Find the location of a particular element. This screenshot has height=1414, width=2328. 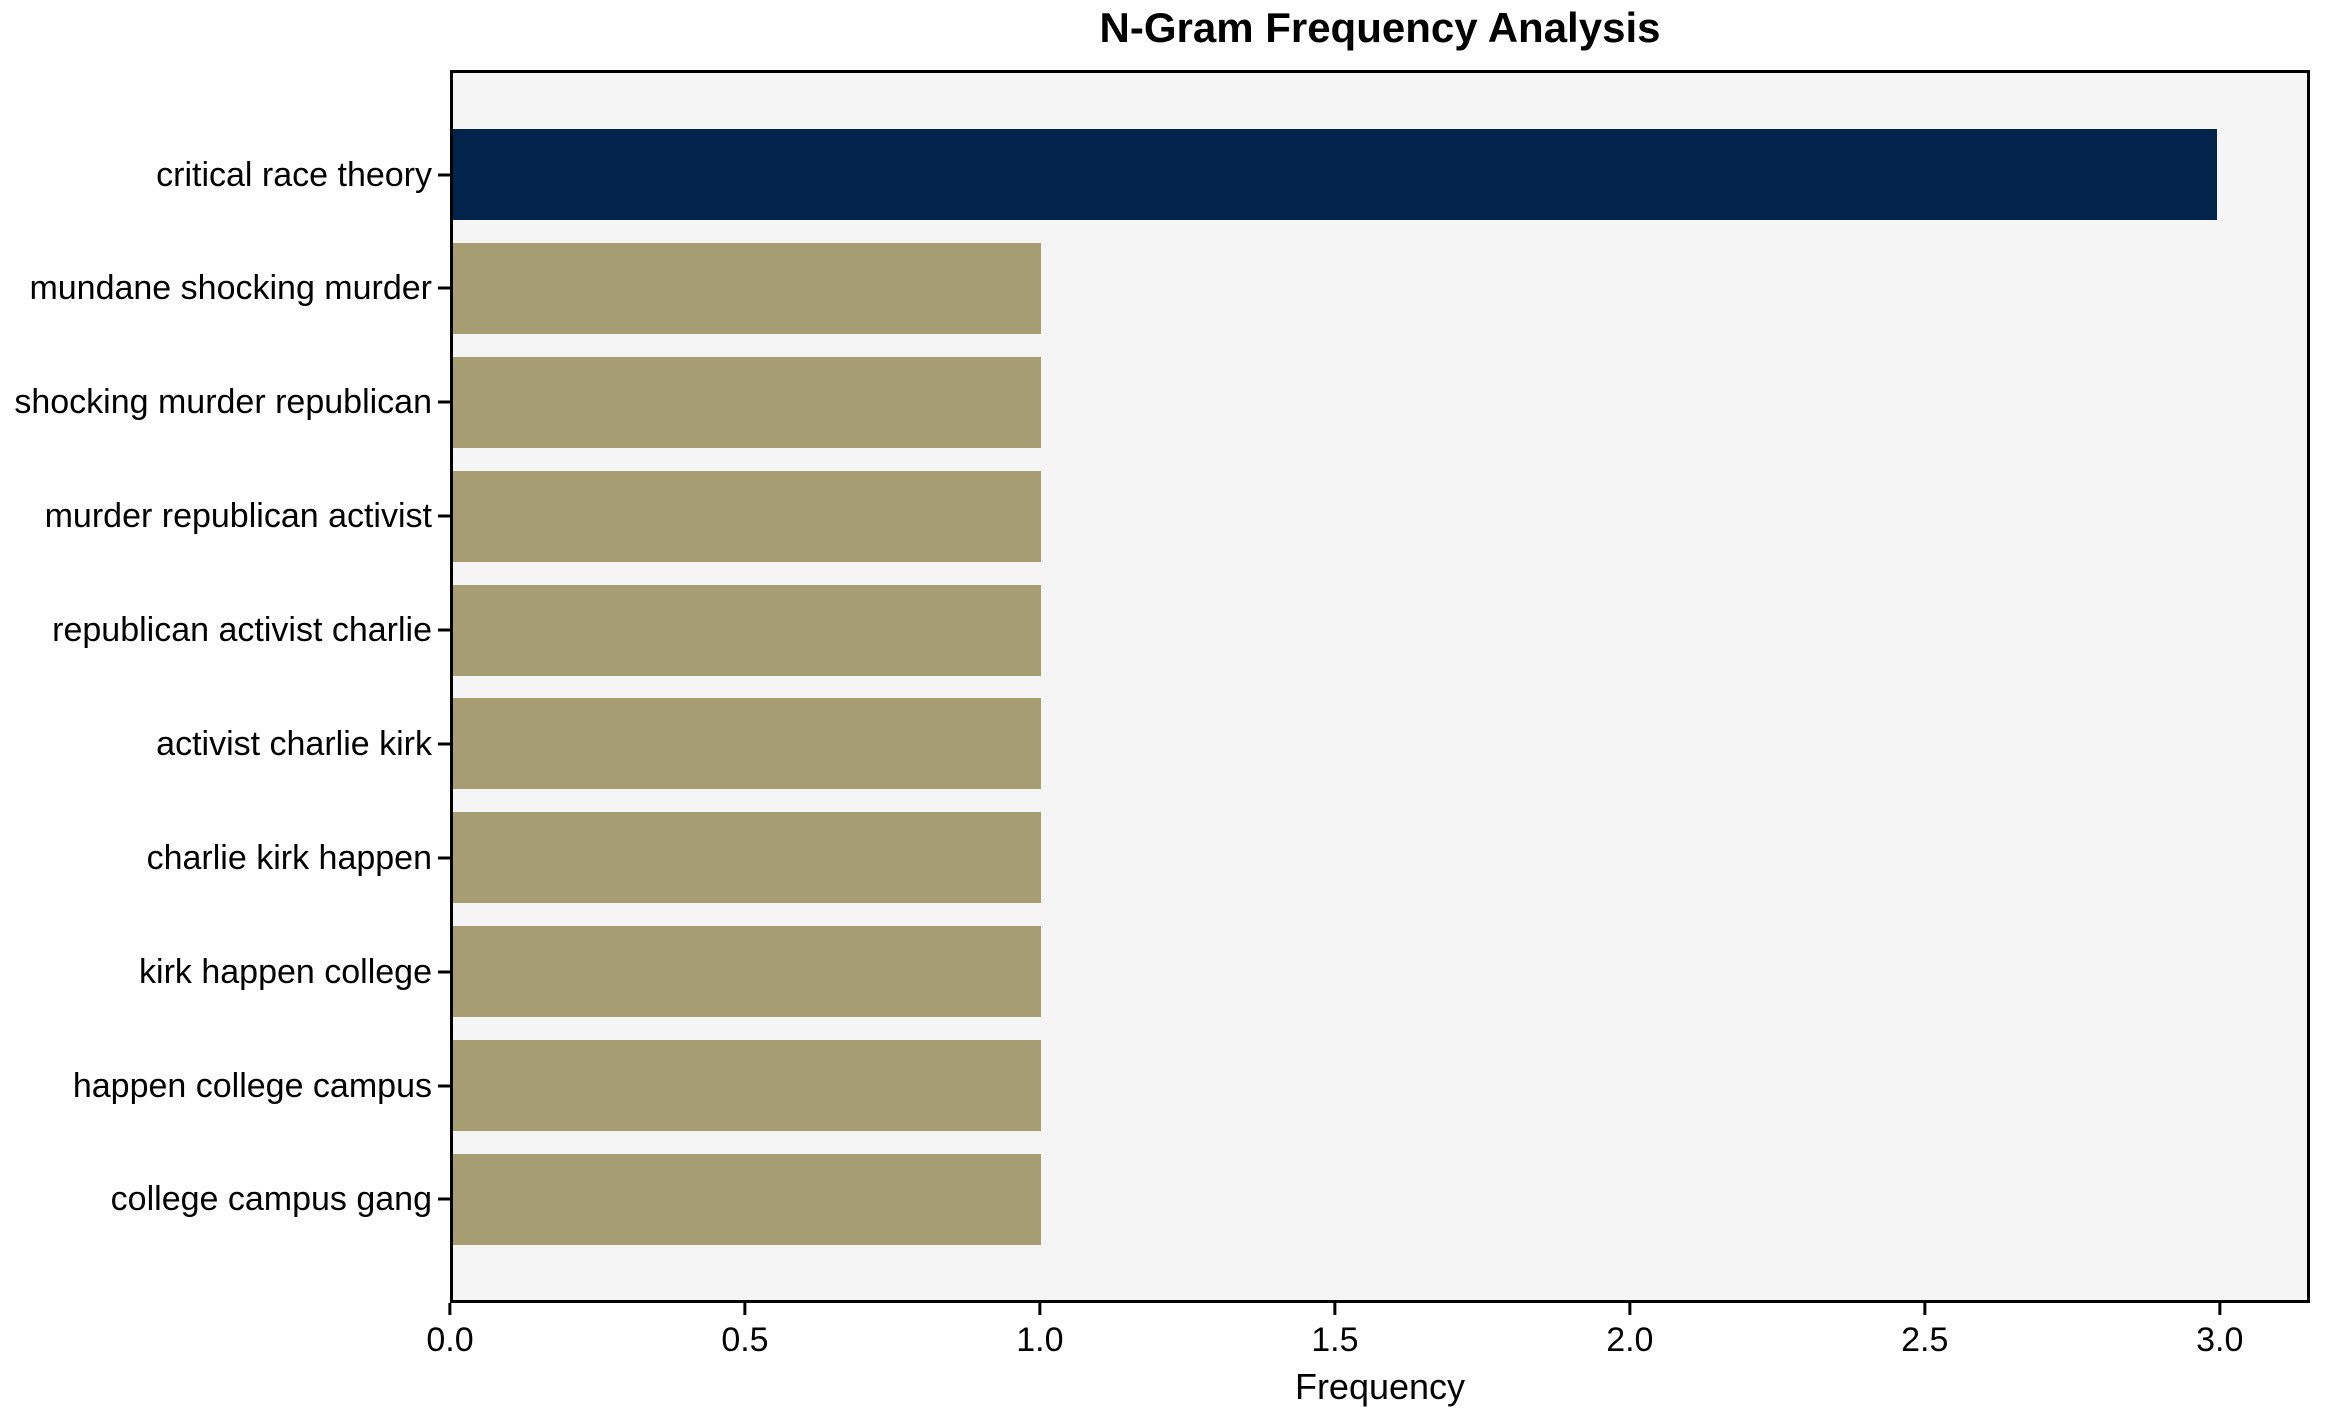

bar-row: murder republican activist is located at coordinates (1176, 516).